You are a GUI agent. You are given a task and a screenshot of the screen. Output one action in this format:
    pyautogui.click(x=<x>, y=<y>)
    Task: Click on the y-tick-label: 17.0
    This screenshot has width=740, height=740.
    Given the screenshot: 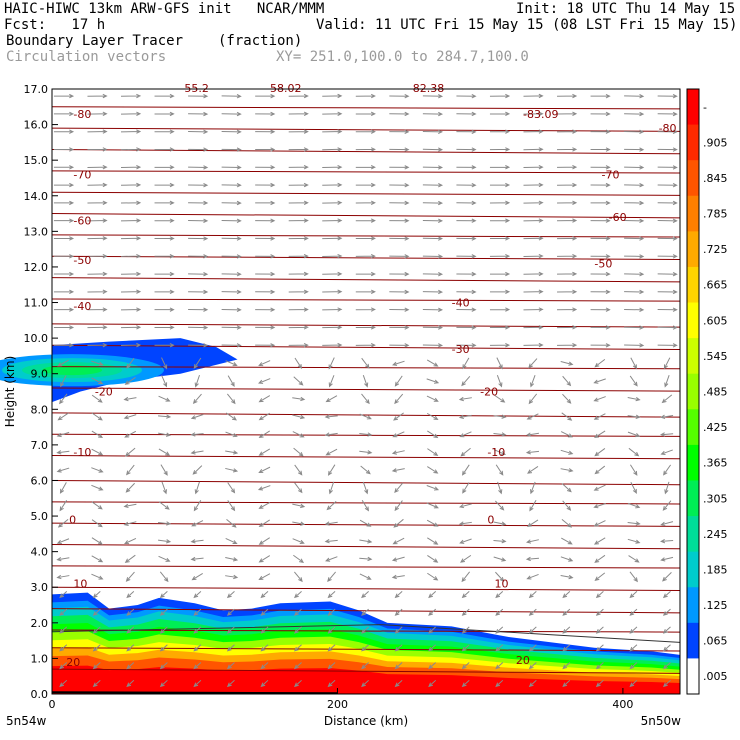 What is the action you would take?
    pyautogui.click(x=36, y=89)
    